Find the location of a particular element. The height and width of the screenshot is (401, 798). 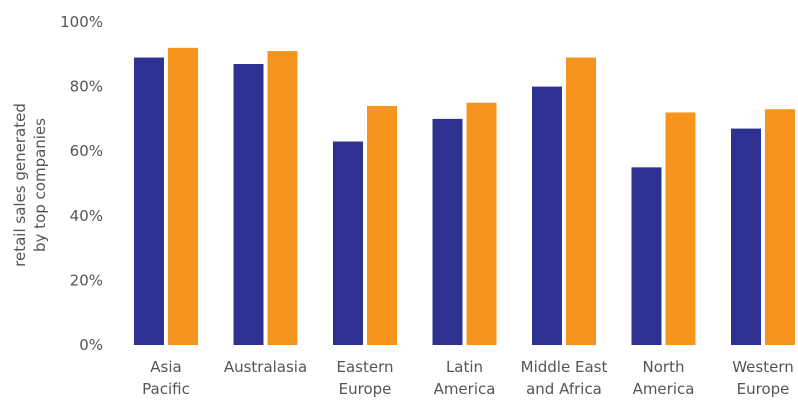

x-category-label-line: Eastern is located at coordinates (364, 367).